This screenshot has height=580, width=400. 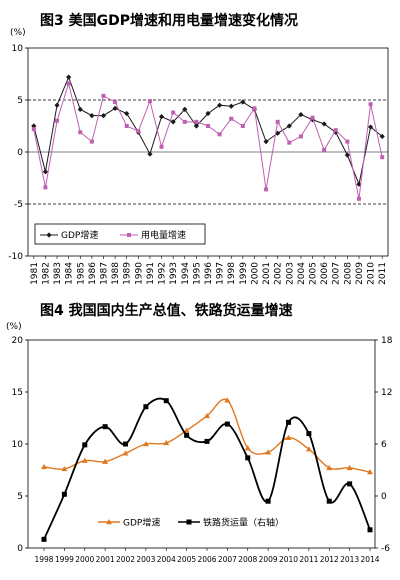 What do you see at coordinates (58, 273) in the screenshot?
I see `chart1-xtick-label: 1983` at bounding box center [58, 273].